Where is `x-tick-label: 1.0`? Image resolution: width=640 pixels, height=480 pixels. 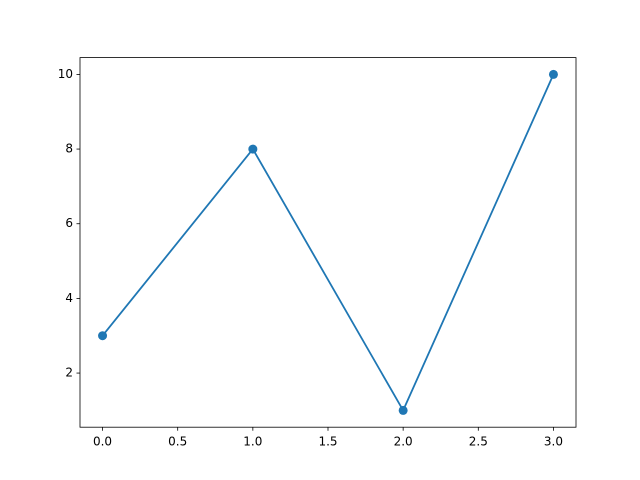
x-tick-label: 1.0 is located at coordinates (252, 442).